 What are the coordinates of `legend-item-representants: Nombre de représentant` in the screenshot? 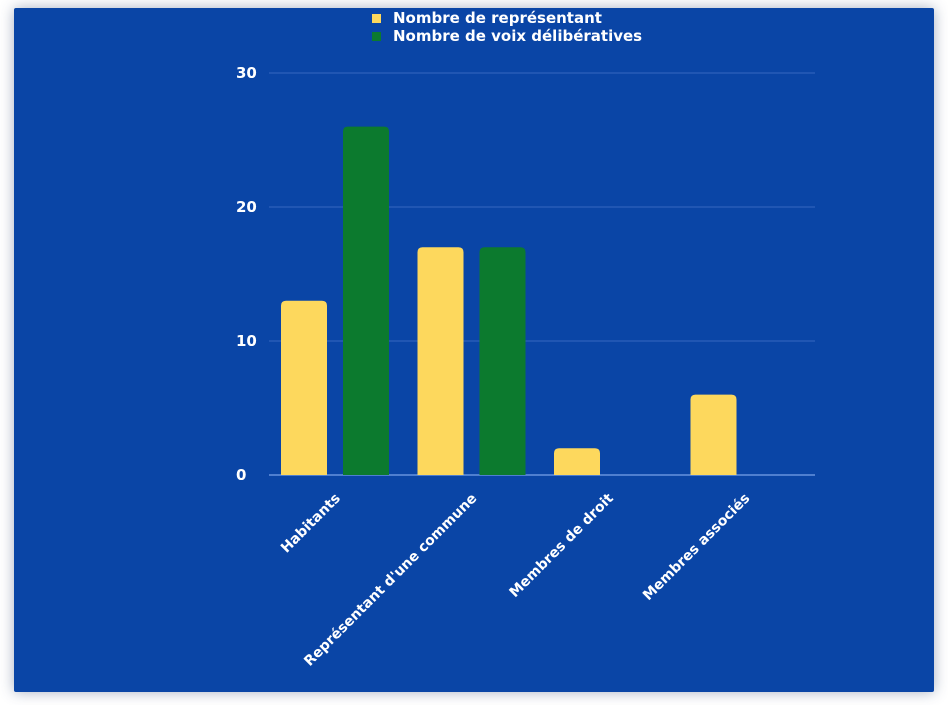 It's located at (507, 18).